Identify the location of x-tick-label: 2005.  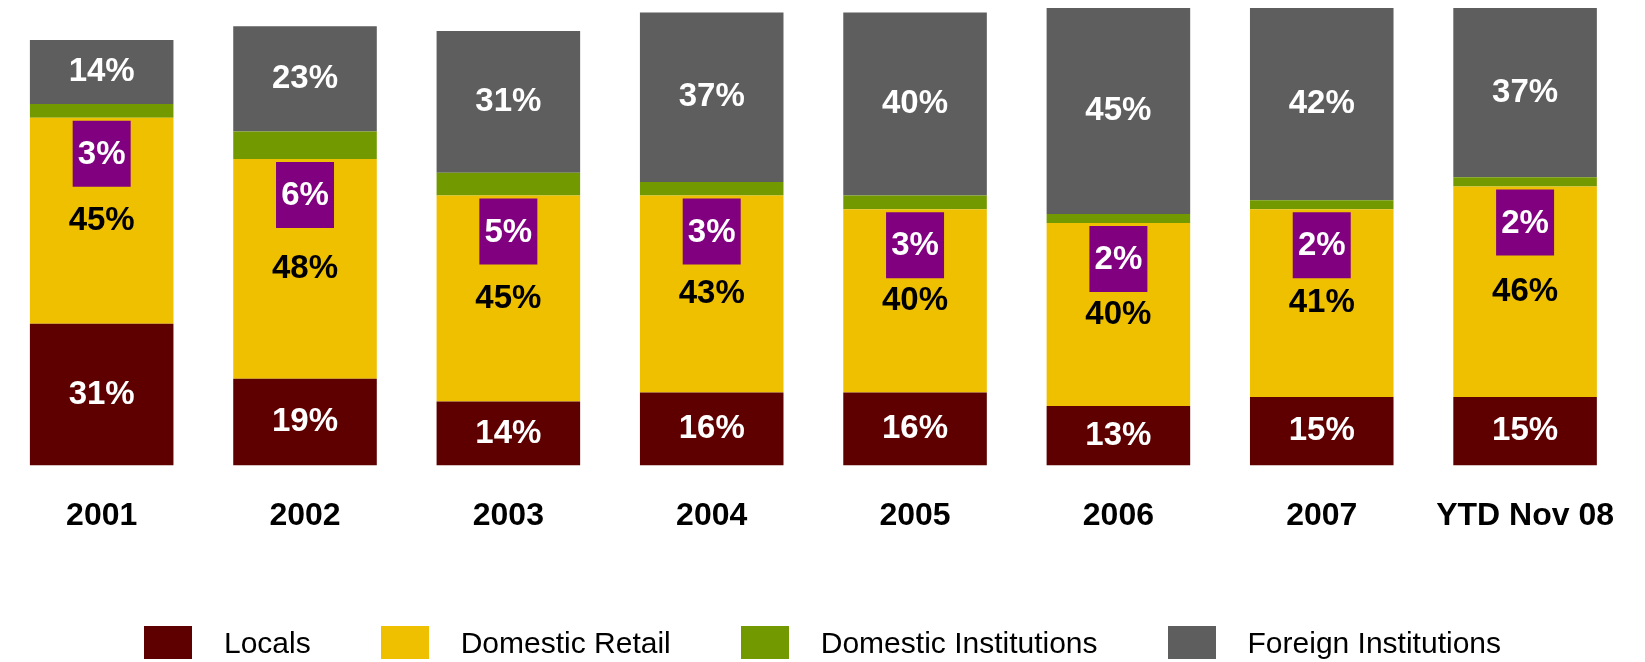
(915, 513).